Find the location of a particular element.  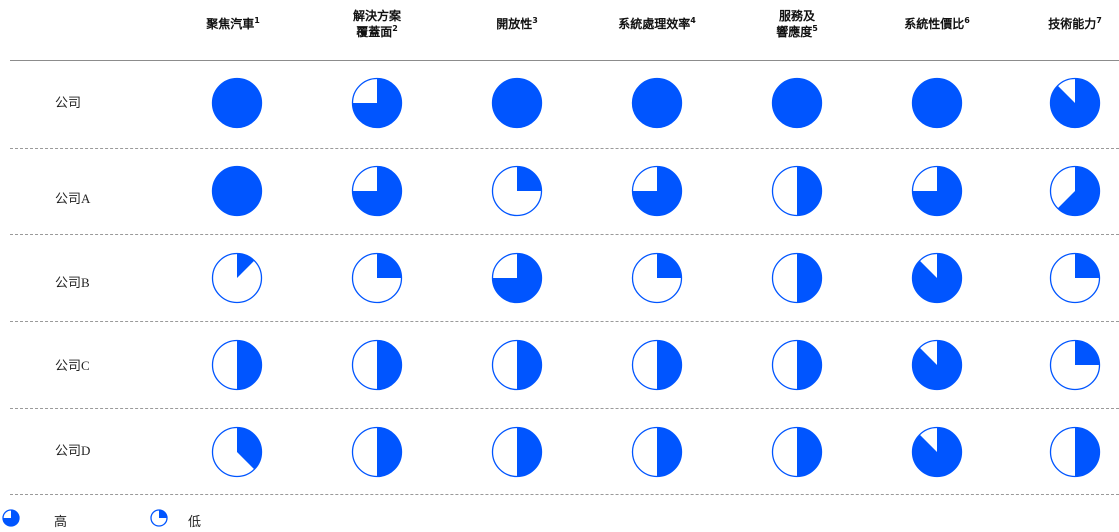

harvey-ball-r4-c6 is located at coordinates (1075, 452).